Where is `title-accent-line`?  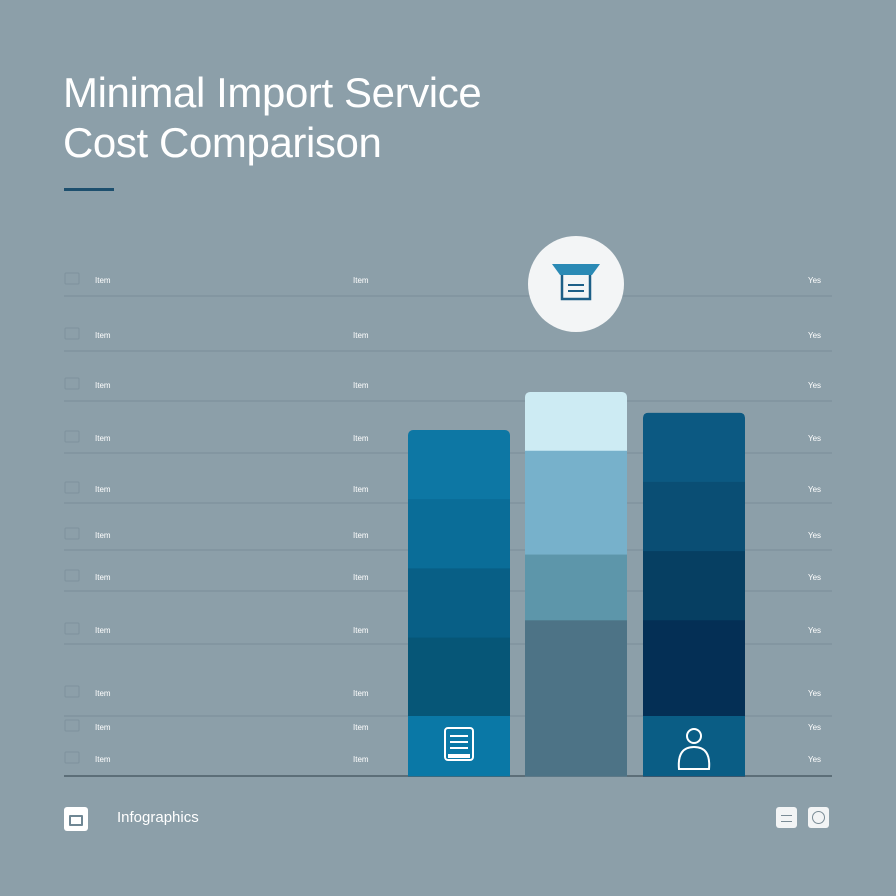
title-accent-line is located at coordinates (89, 189).